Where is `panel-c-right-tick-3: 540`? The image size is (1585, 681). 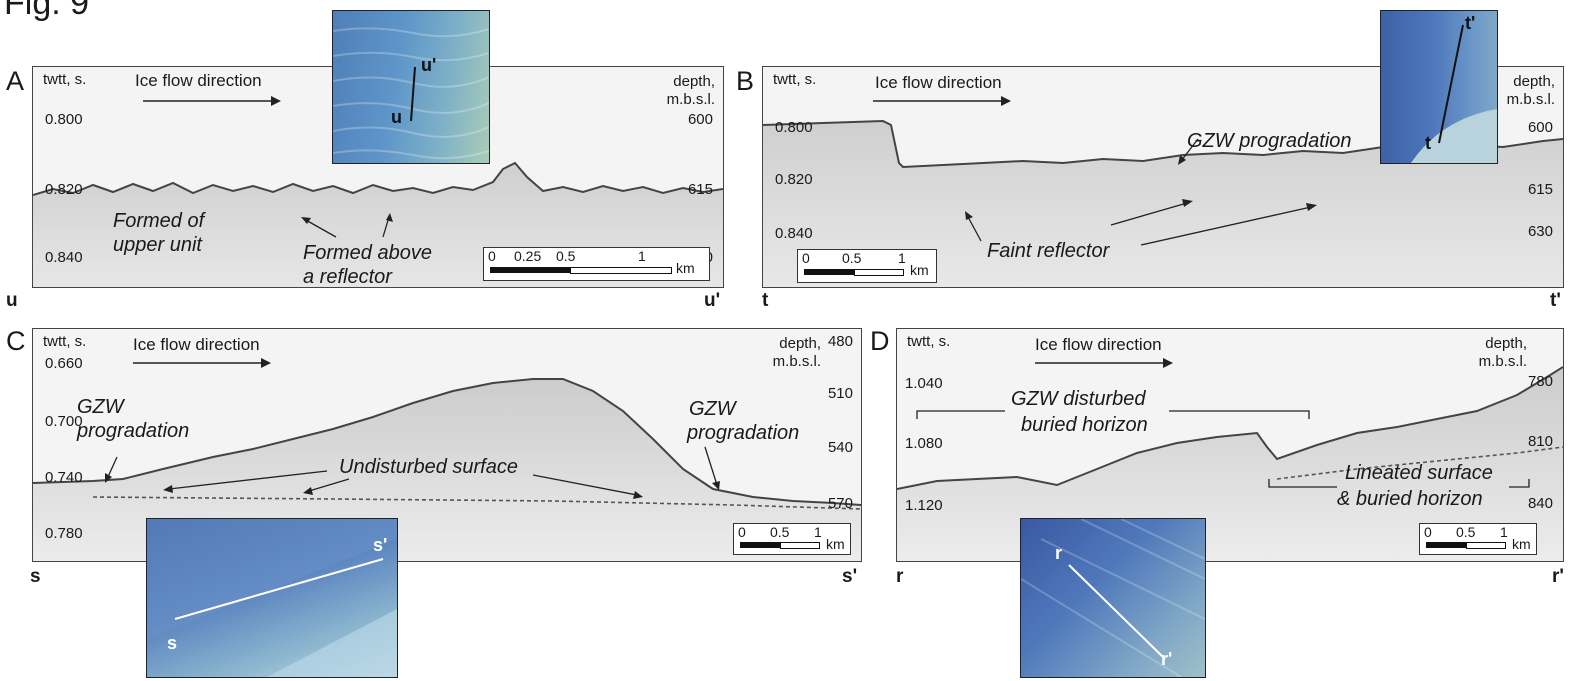 panel-c-right-tick-3: 540 is located at coordinates (840, 447).